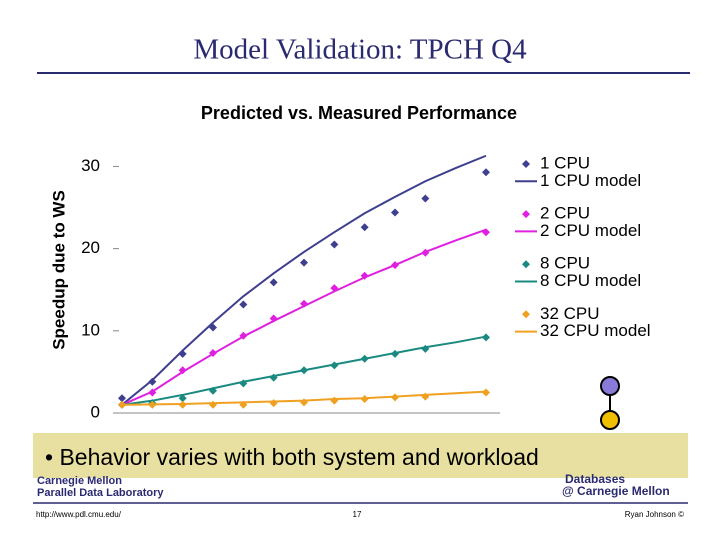  Describe the element at coordinates (590, 280) in the screenshot. I see `legend-label: 8 CPU model` at that location.